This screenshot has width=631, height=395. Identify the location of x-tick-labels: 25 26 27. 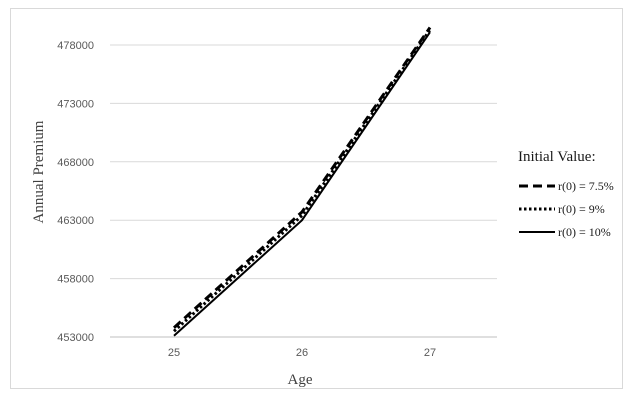
(302, 353).